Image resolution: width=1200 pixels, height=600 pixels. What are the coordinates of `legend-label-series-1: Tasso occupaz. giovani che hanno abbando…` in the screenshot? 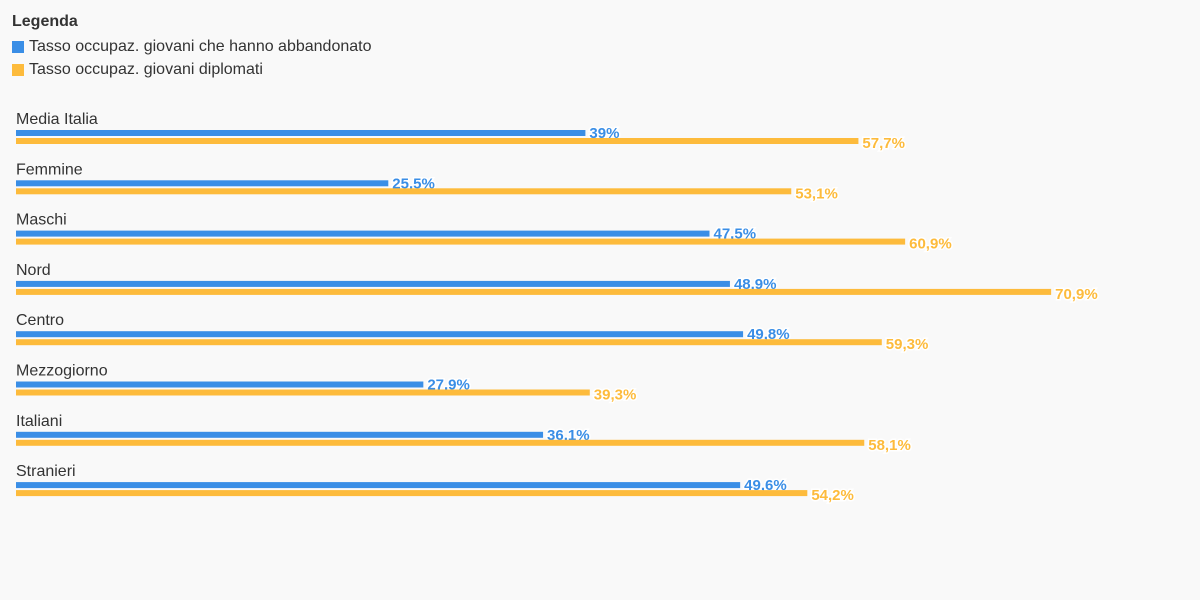 It's located at (200, 46).